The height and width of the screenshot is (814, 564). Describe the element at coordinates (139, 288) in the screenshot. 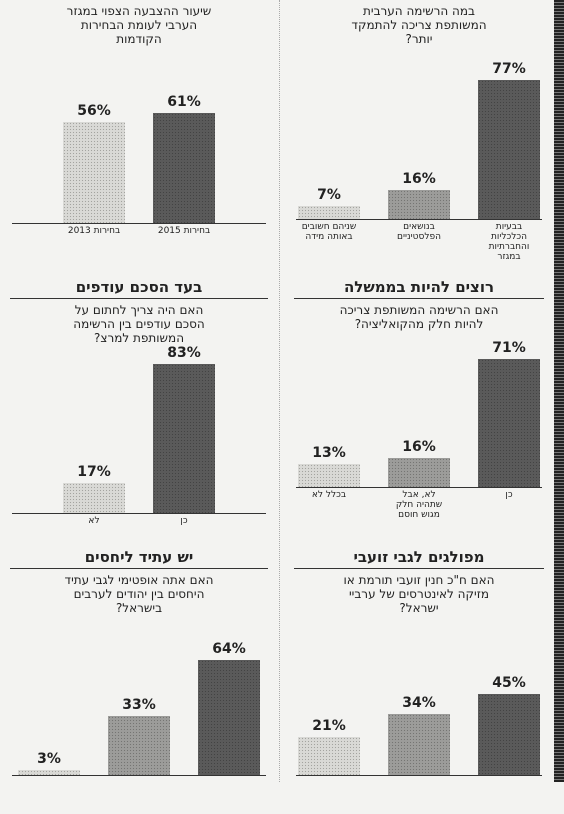

I see `panel-title: בעד הסכם עודפים` at that location.